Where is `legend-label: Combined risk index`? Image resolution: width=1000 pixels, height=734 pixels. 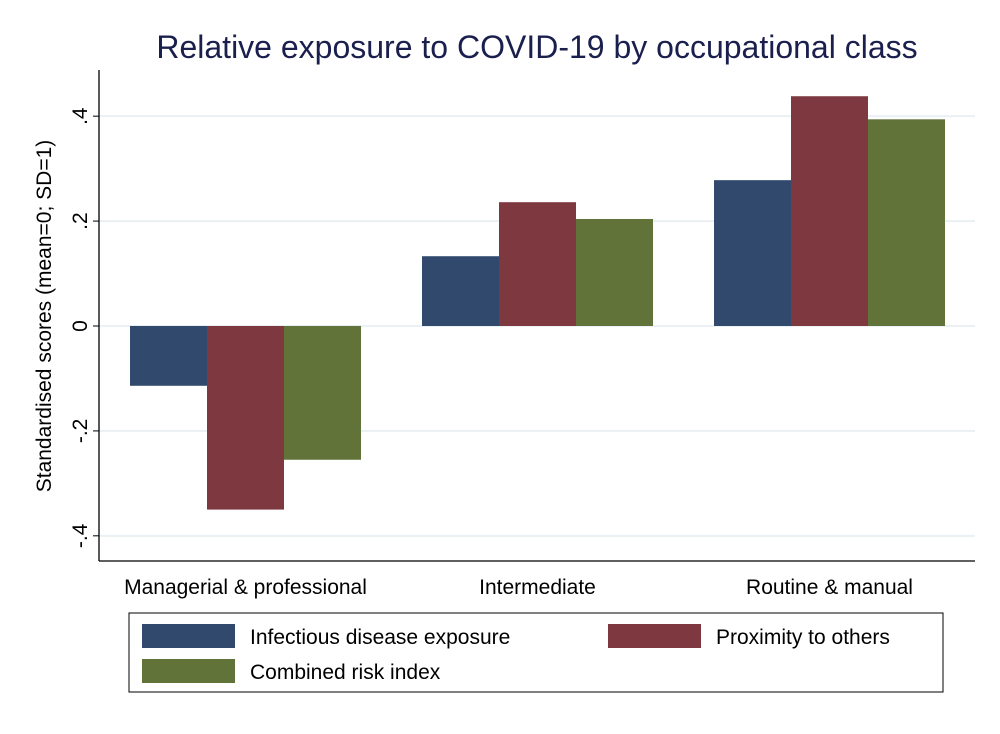 legend-label: Combined risk index is located at coordinates (345, 672).